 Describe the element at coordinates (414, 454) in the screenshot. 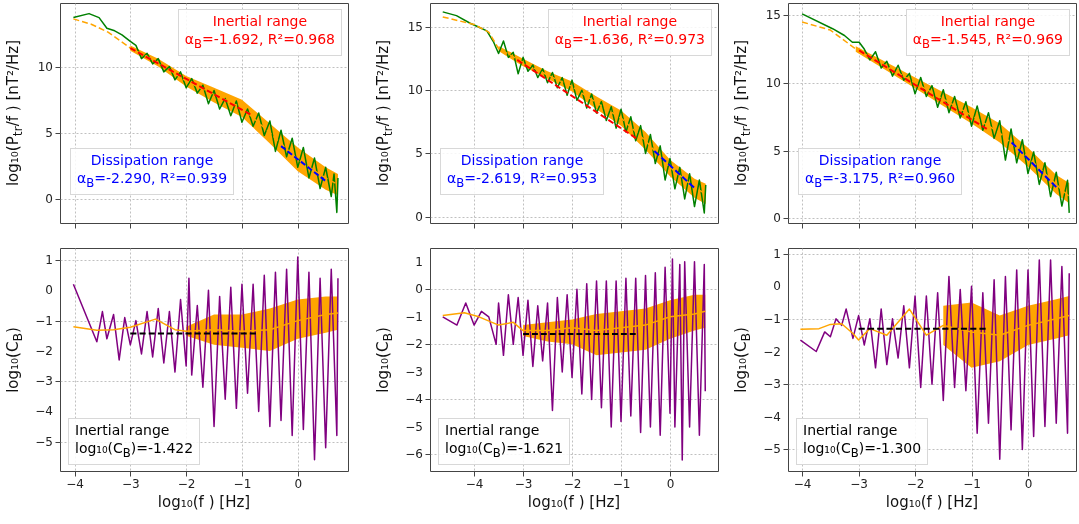

I see `y-tick-label: −6` at that location.